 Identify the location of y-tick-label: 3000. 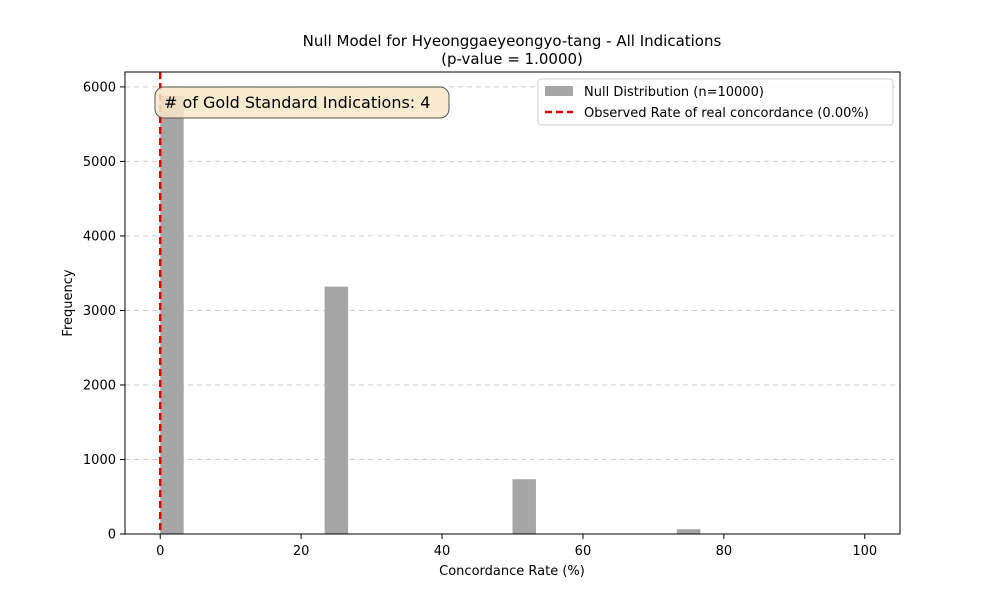
(99, 311).